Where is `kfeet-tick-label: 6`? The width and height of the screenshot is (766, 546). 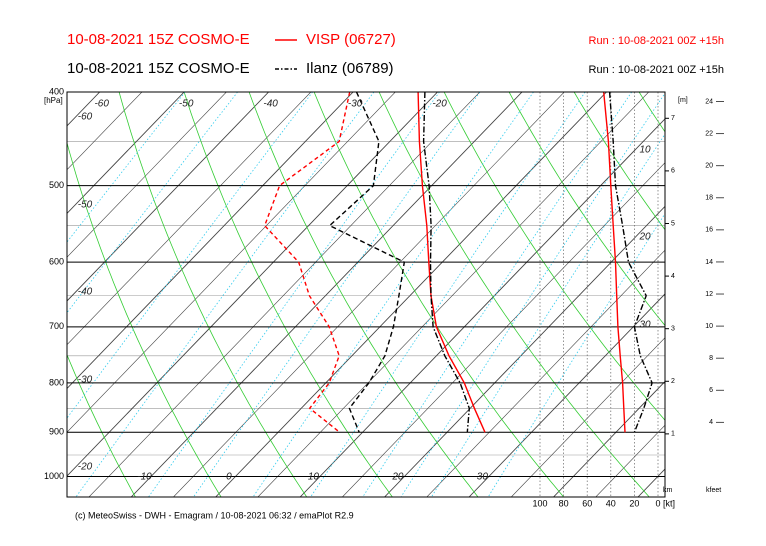
kfeet-tick-label: 6 is located at coordinates (711, 390).